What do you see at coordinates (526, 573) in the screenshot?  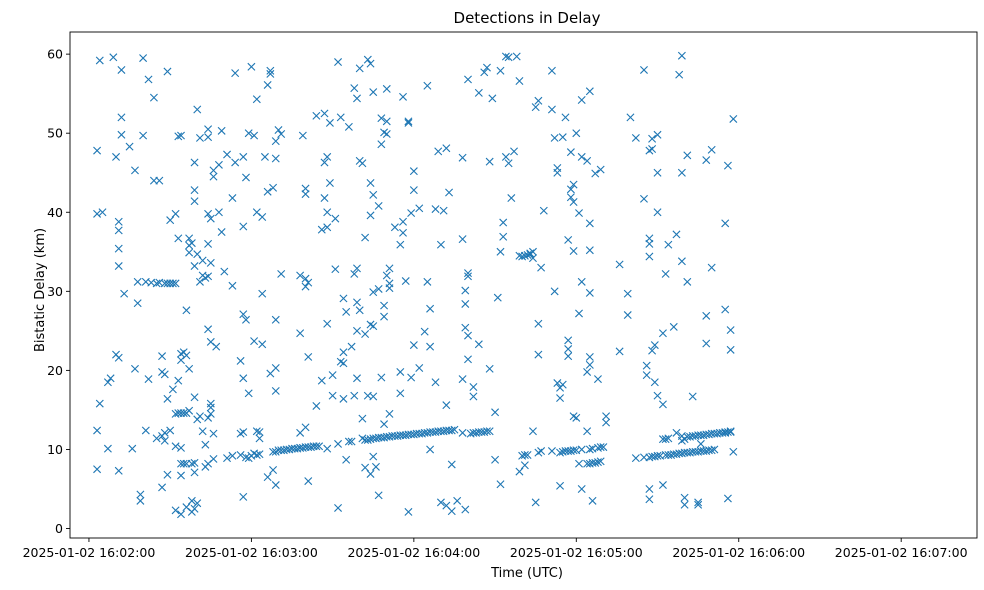 I see `x-axis-label: Time (UTC)` at bounding box center [526, 573].